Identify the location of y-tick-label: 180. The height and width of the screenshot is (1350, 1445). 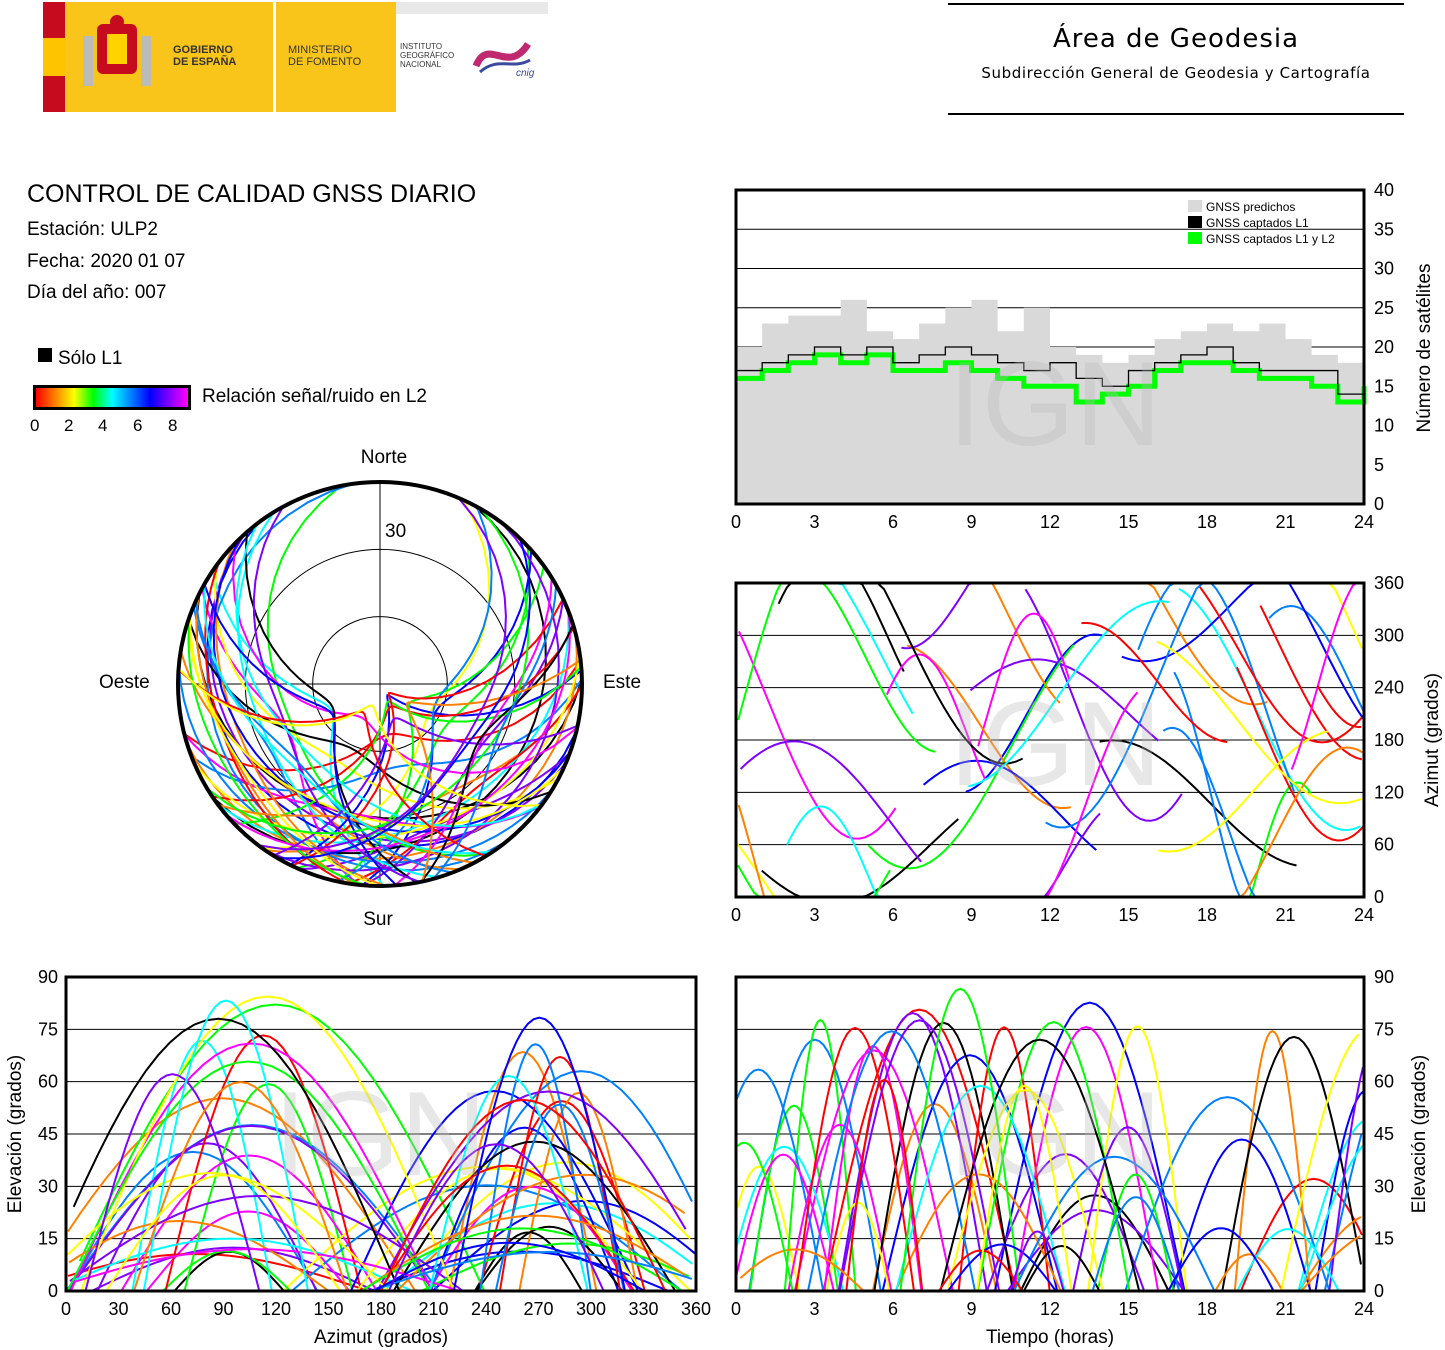
(1389, 740).